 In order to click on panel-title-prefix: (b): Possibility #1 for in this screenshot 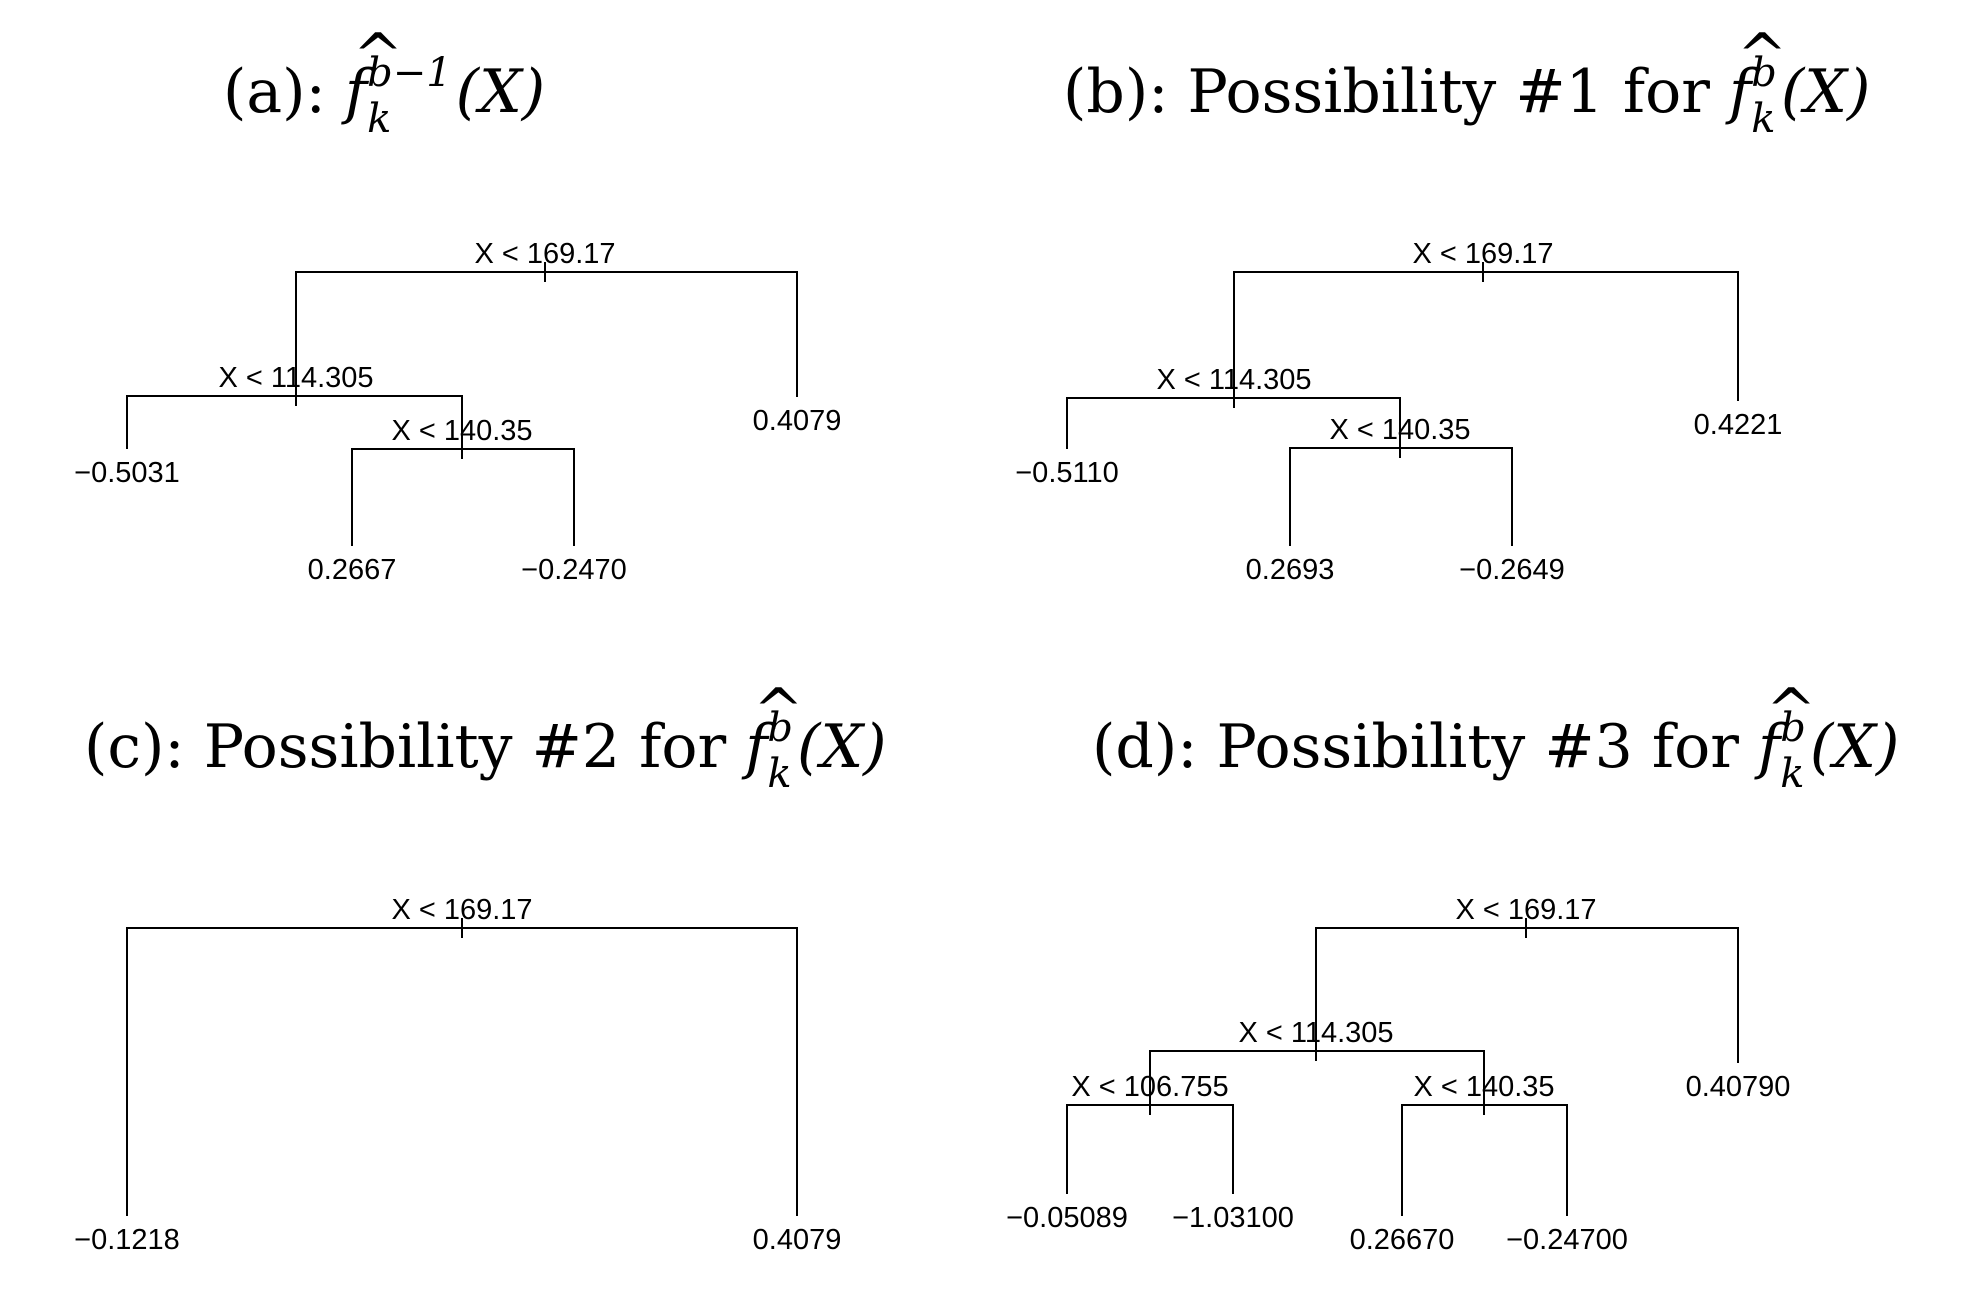, I will do `click(1396, 92)`.